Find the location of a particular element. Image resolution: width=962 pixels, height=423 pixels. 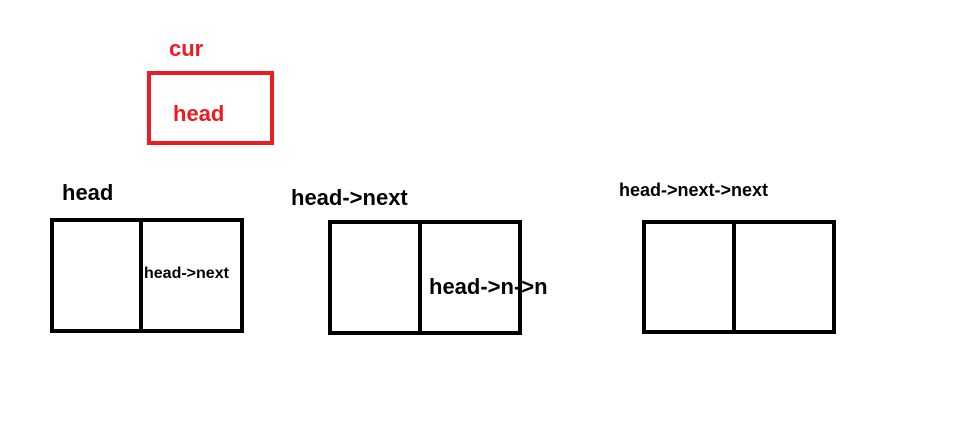

node-3-label: head->next->next is located at coordinates (694, 190).